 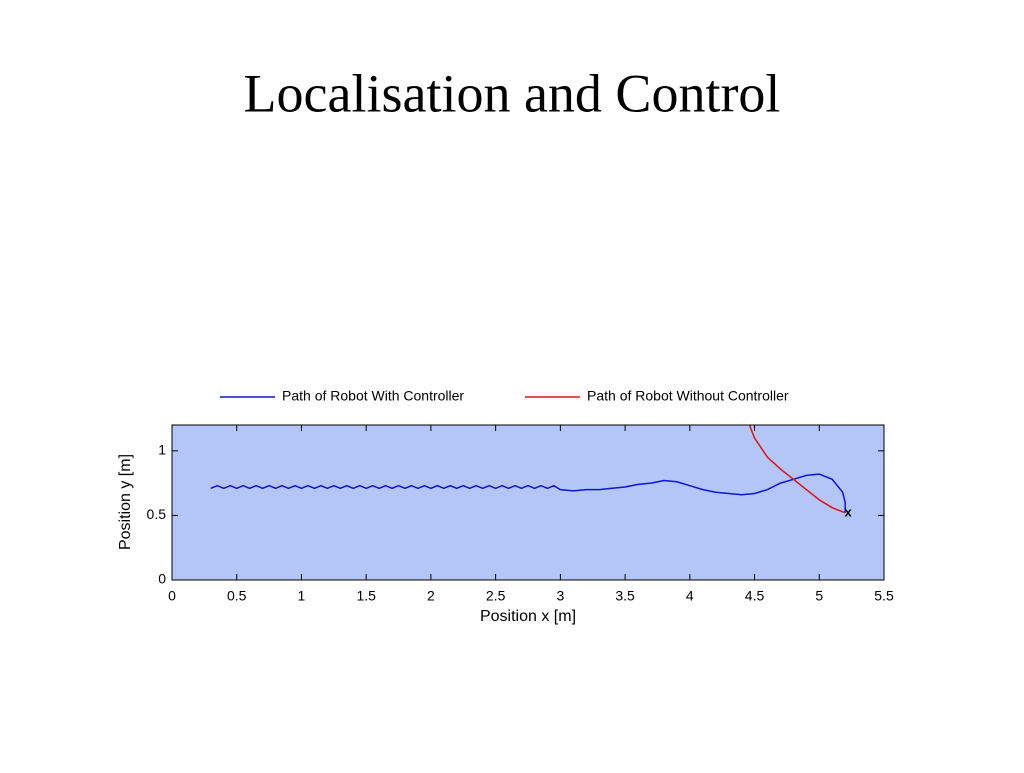 What do you see at coordinates (125, 502) in the screenshot?
I see `y-axis-label: Position y [m]` at bounding box center [125, 502].